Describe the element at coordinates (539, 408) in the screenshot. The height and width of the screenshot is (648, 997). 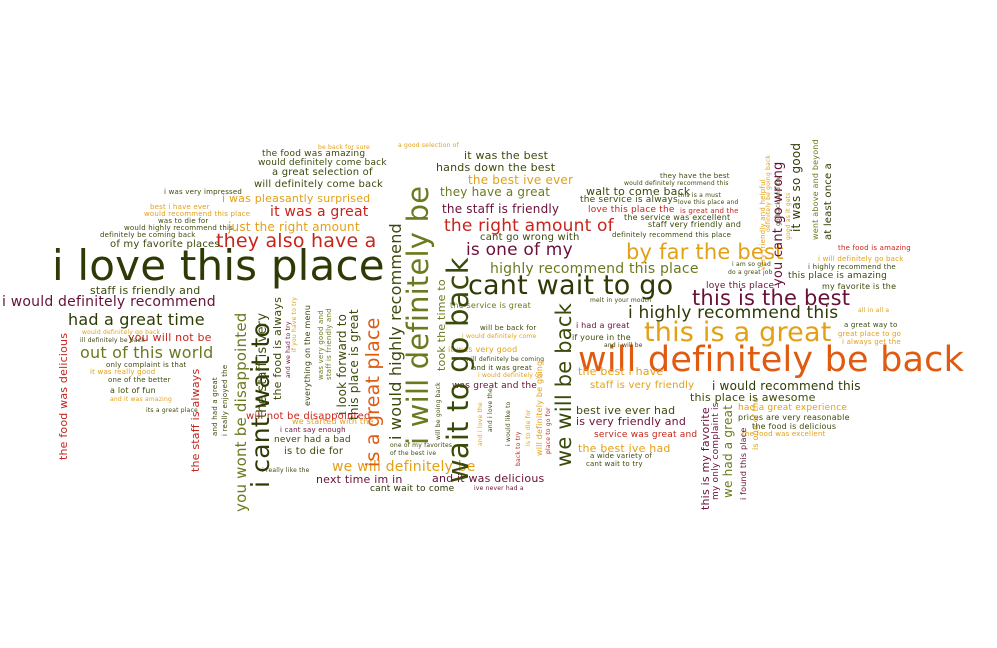
I see `phrase: will definitely be going` at that location.